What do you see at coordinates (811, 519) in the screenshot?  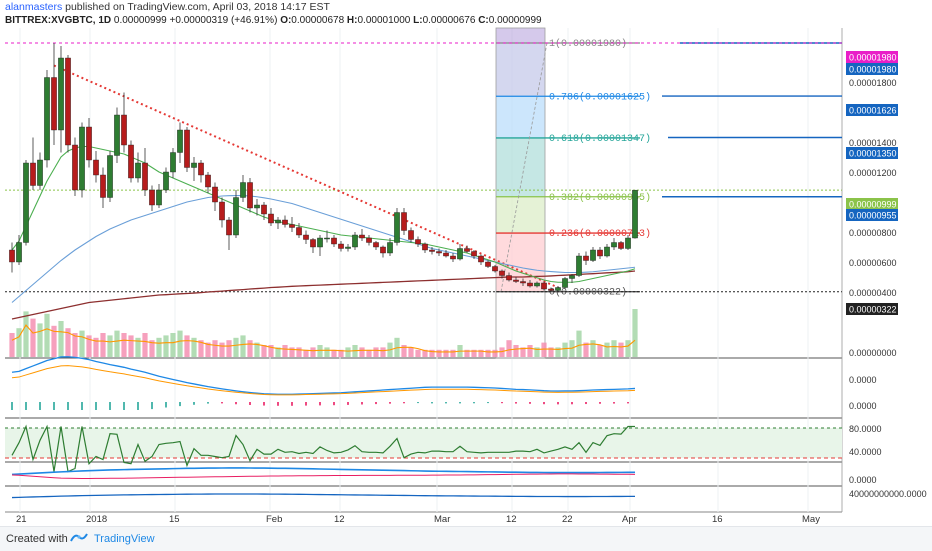 I see `time-tick-label: May` at bounding box center [811, 519].